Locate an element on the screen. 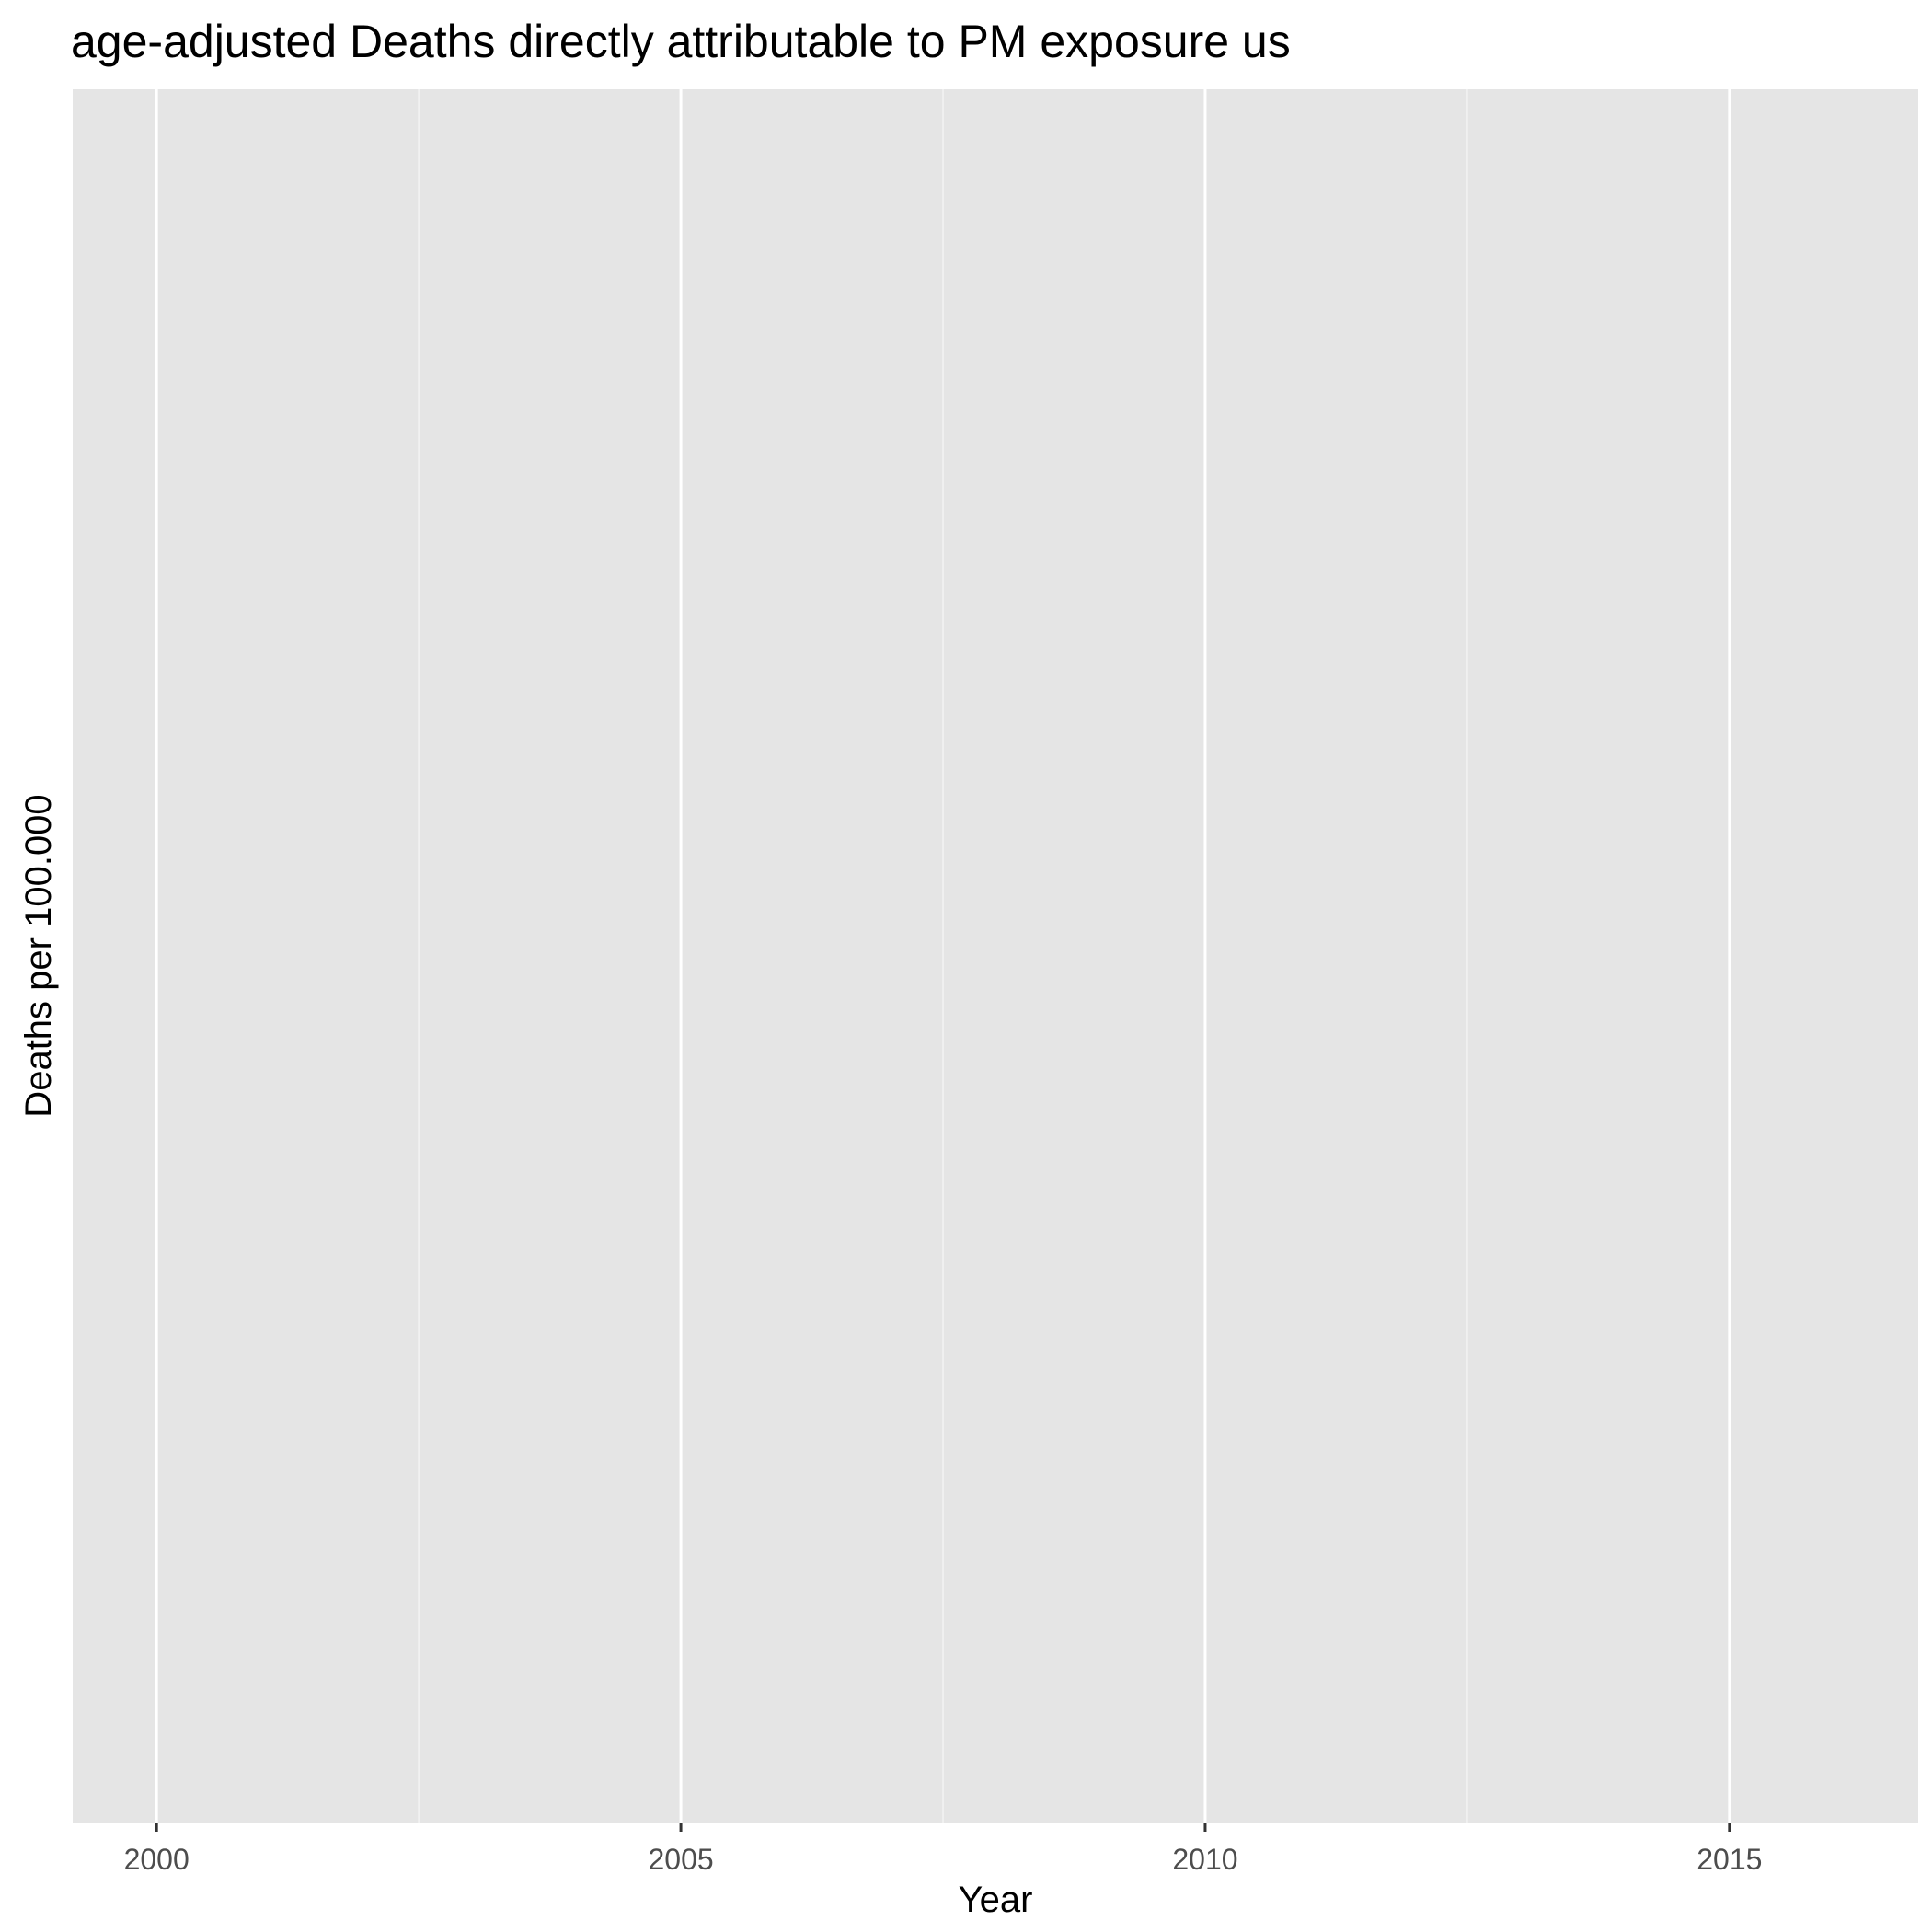 The image size is (1932, 1932). x-axis-title: Year is located at coordinates (996, 1900).